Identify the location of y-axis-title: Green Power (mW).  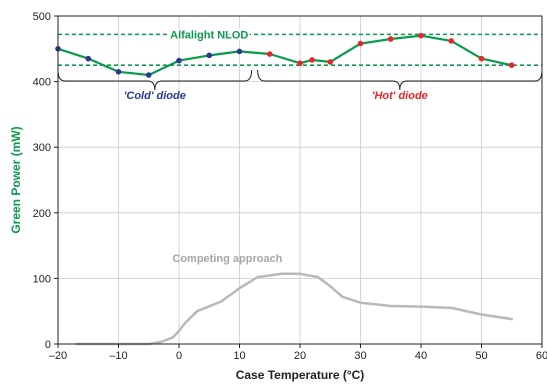
(16, 179).